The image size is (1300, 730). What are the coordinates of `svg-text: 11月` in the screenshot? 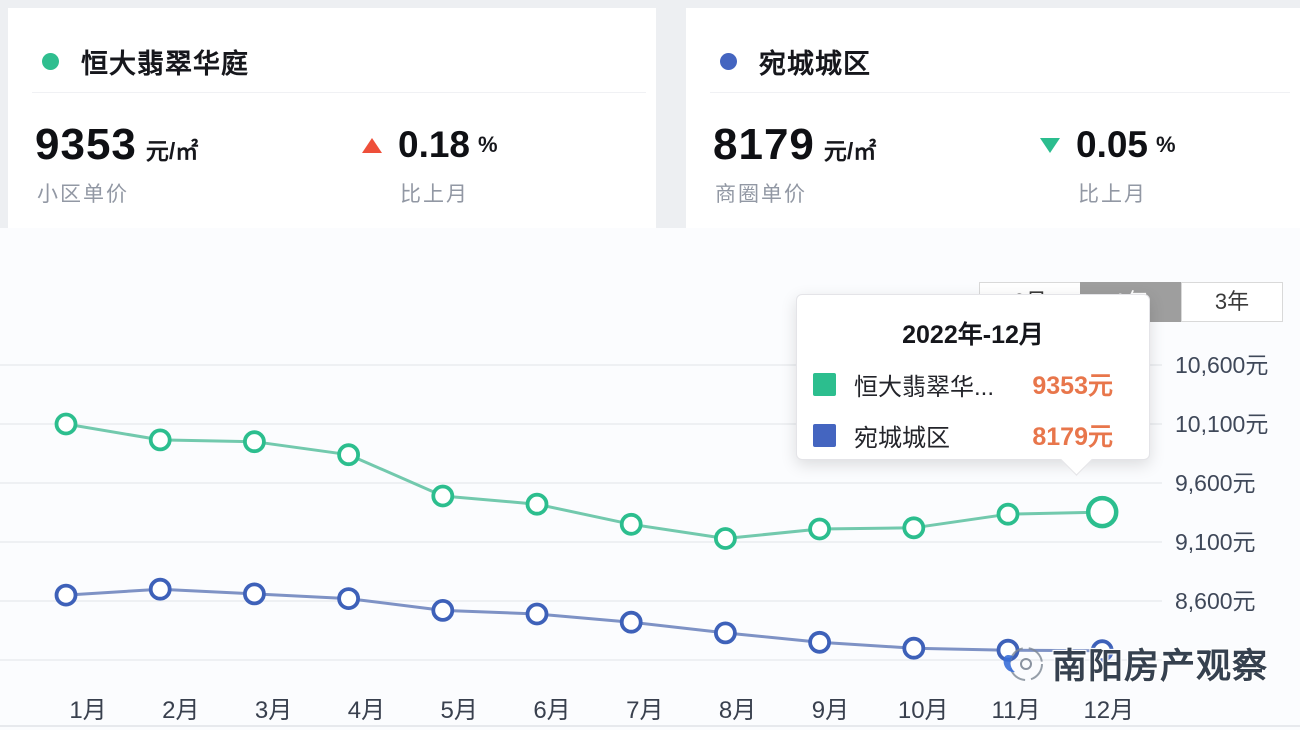 It's located at (1016, 710).